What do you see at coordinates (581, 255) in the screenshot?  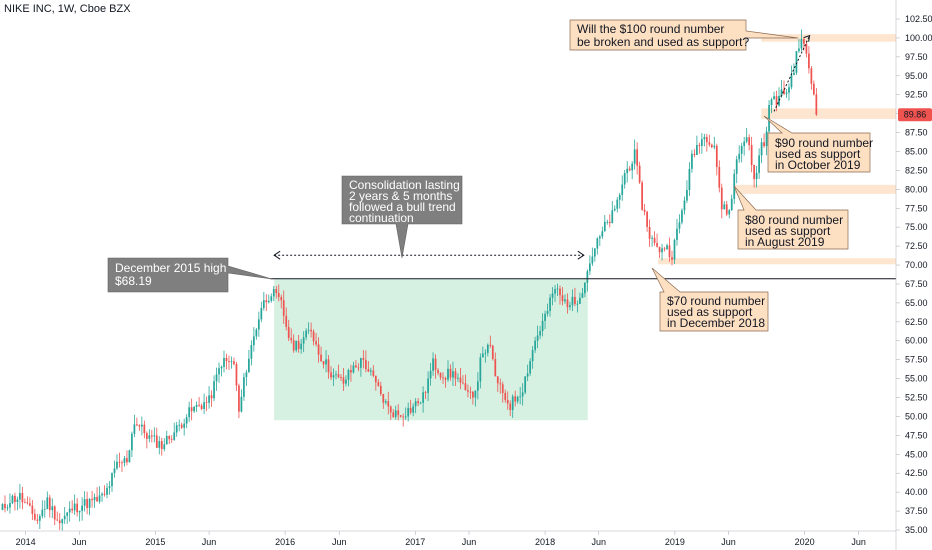 I see `range-arrow-head-right` at bounding box center [581, 255].